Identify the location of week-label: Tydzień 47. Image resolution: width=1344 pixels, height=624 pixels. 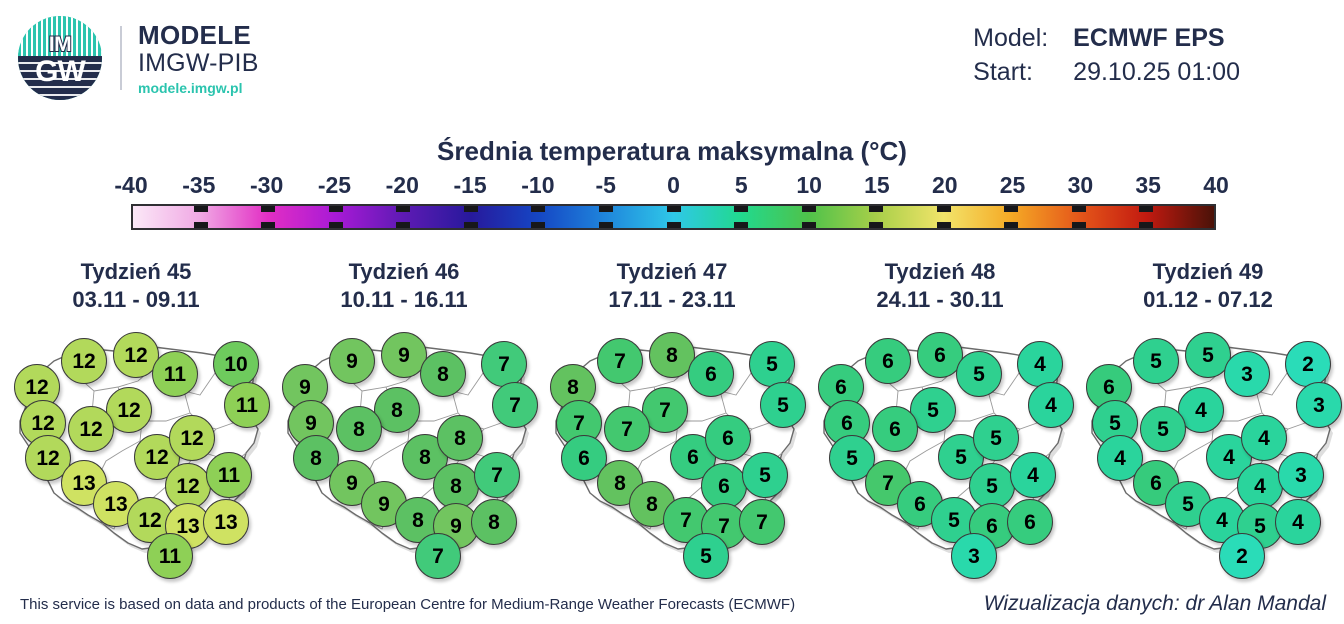
(672, 271).